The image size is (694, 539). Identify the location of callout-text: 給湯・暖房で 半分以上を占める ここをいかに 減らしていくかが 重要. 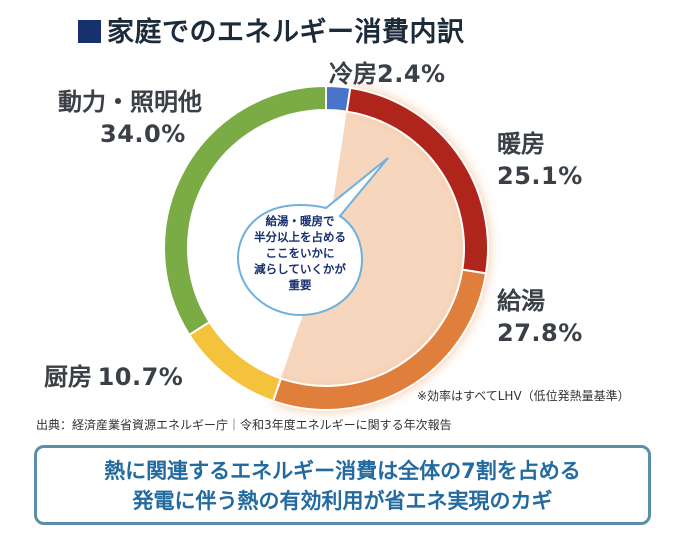
(300, 253).